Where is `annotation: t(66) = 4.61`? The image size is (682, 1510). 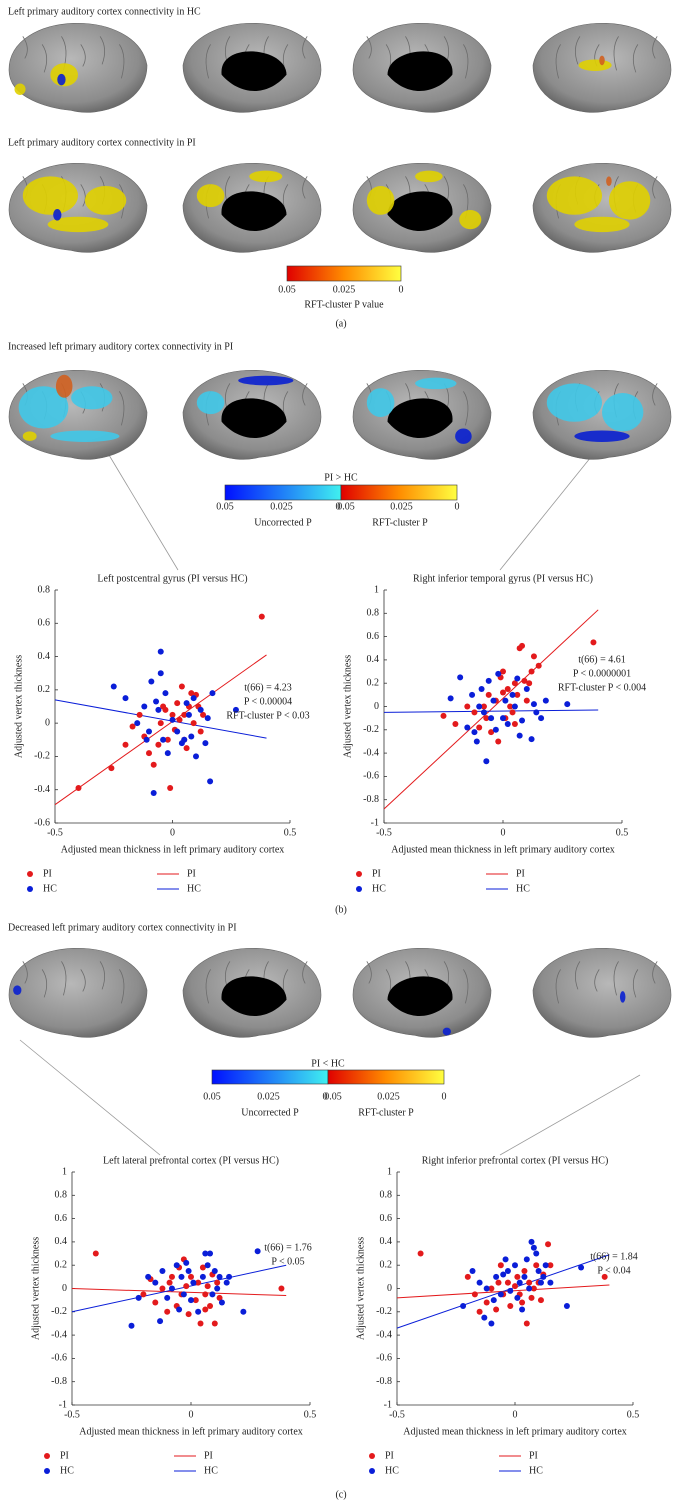 annotation: t(66) = 4.61 is located at coordinates (602, 659).